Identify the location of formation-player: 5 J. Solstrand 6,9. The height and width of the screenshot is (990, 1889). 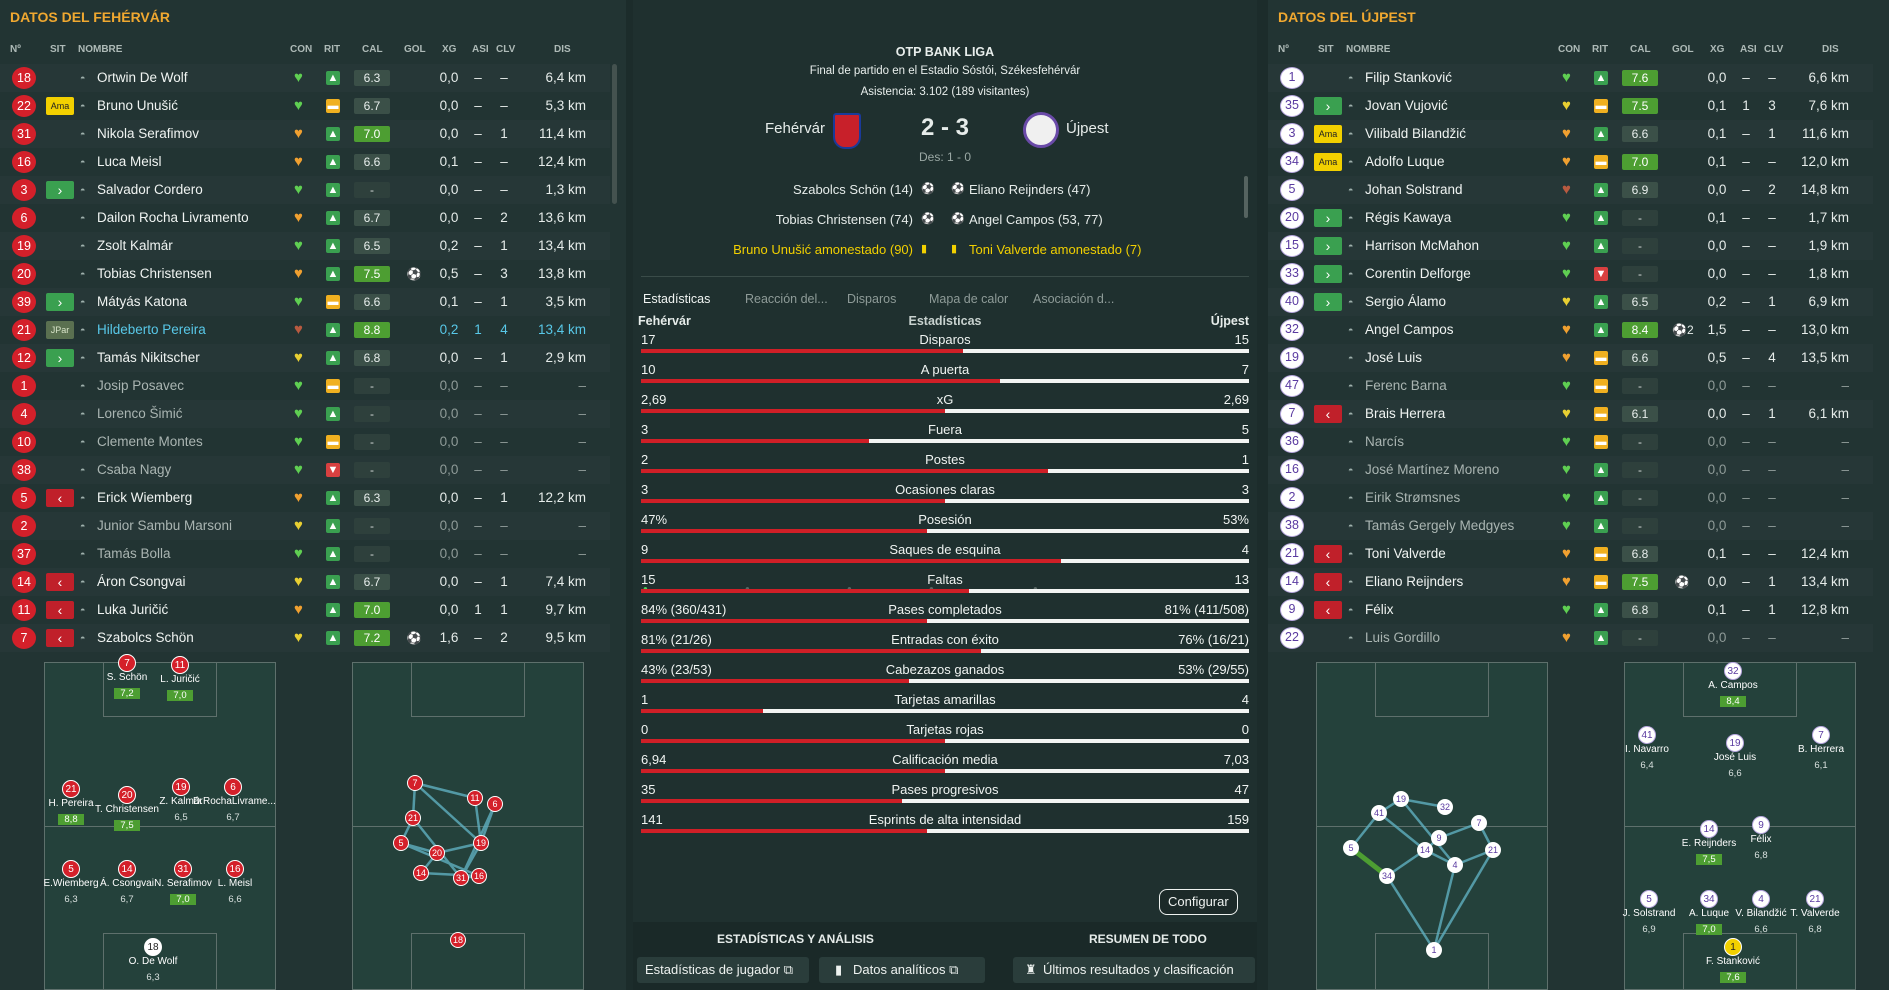
(1649, 913).